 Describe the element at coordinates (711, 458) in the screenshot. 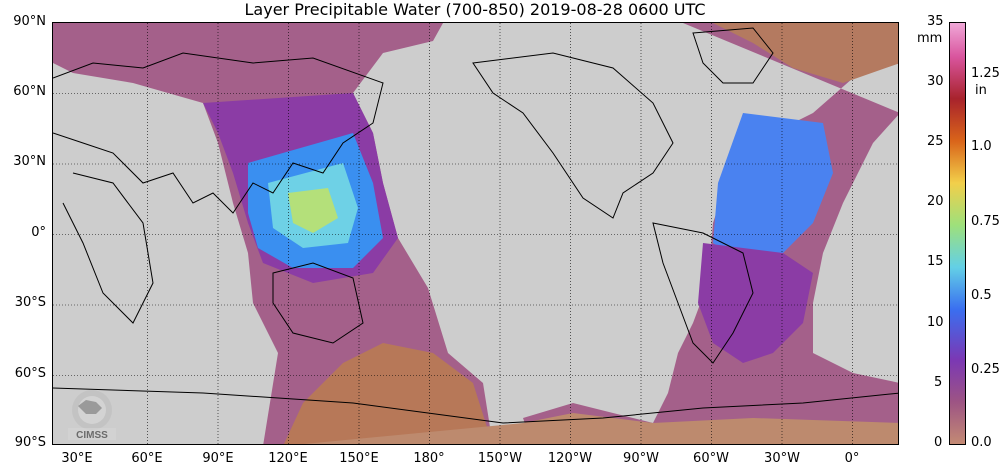

I see `lon-label-60w: 60°W` at that location.